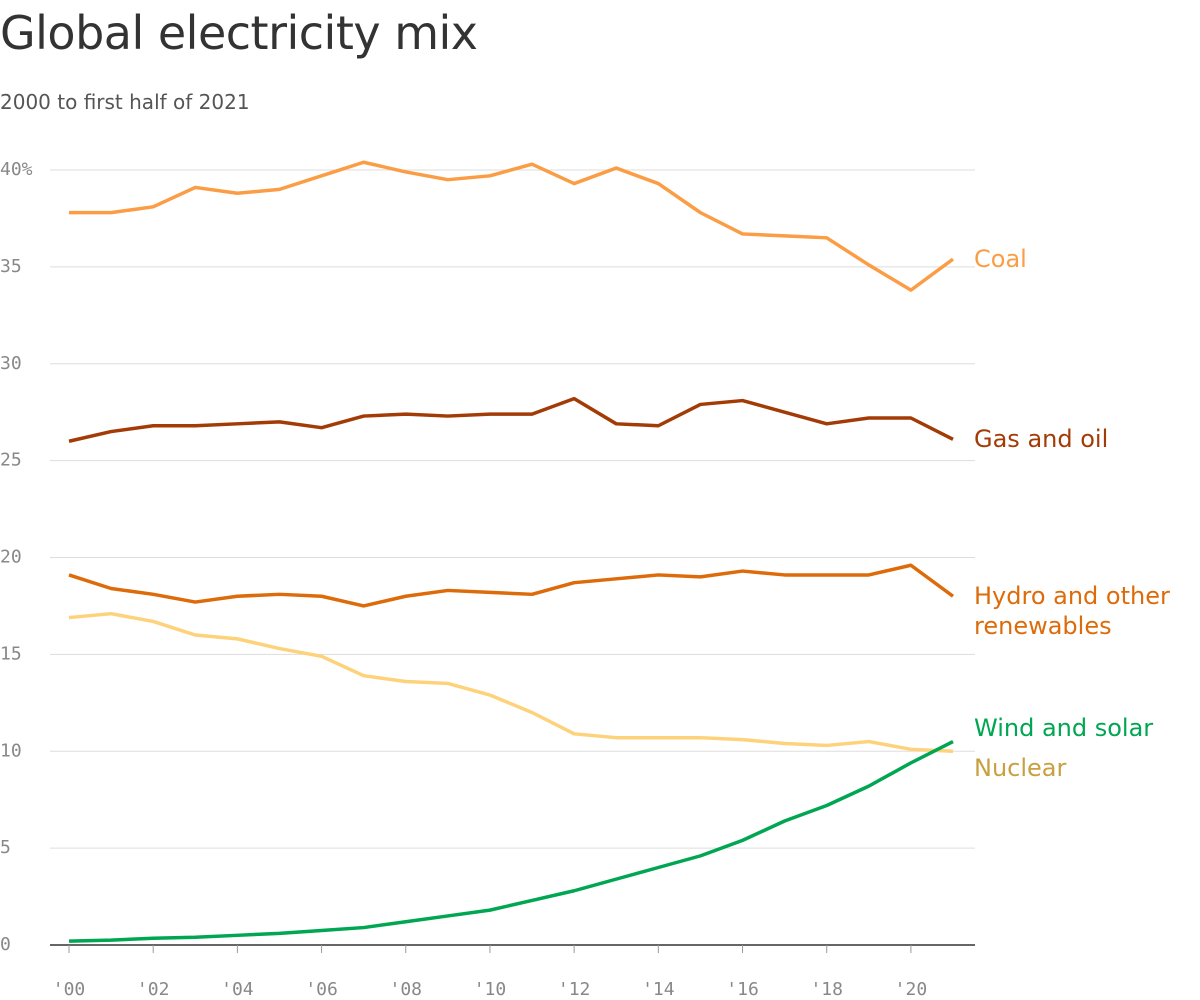  What do you see at coordinates (11, 557) in the screenshot?
I see `y-tick-label: 20` at bounding box center [11, 557].